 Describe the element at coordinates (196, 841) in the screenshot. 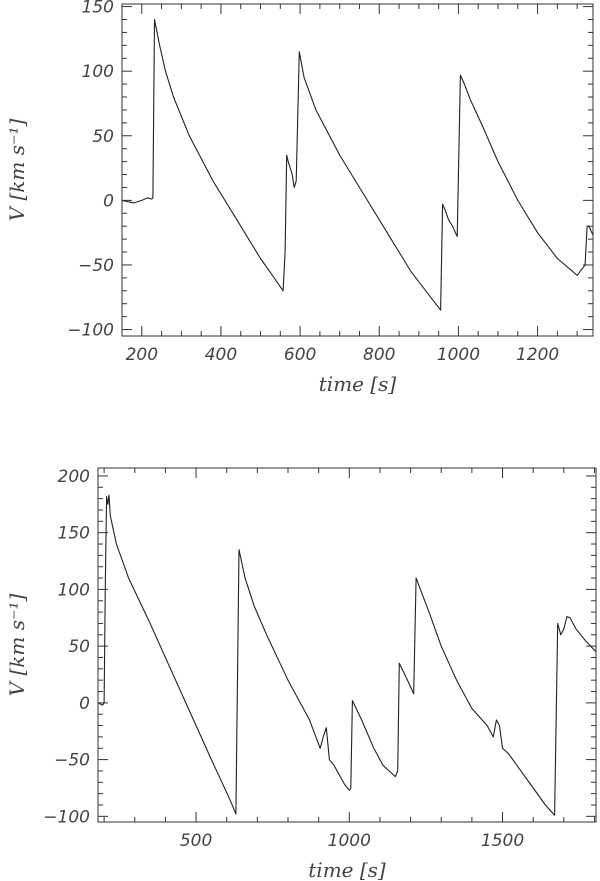

I see `x-tick-label: 500` at that location.